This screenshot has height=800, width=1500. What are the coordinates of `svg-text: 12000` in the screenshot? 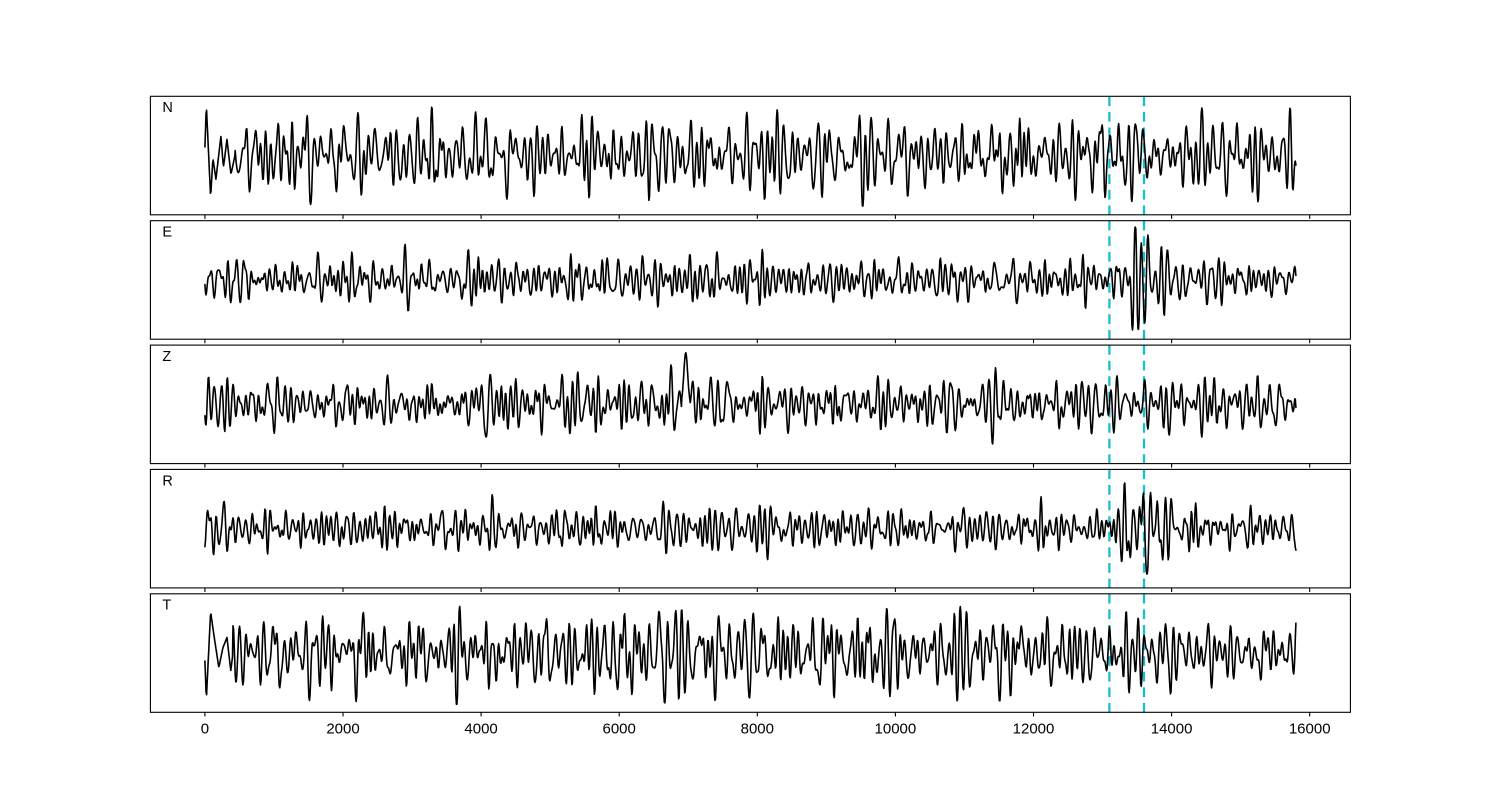 It's located at (1034, 728).